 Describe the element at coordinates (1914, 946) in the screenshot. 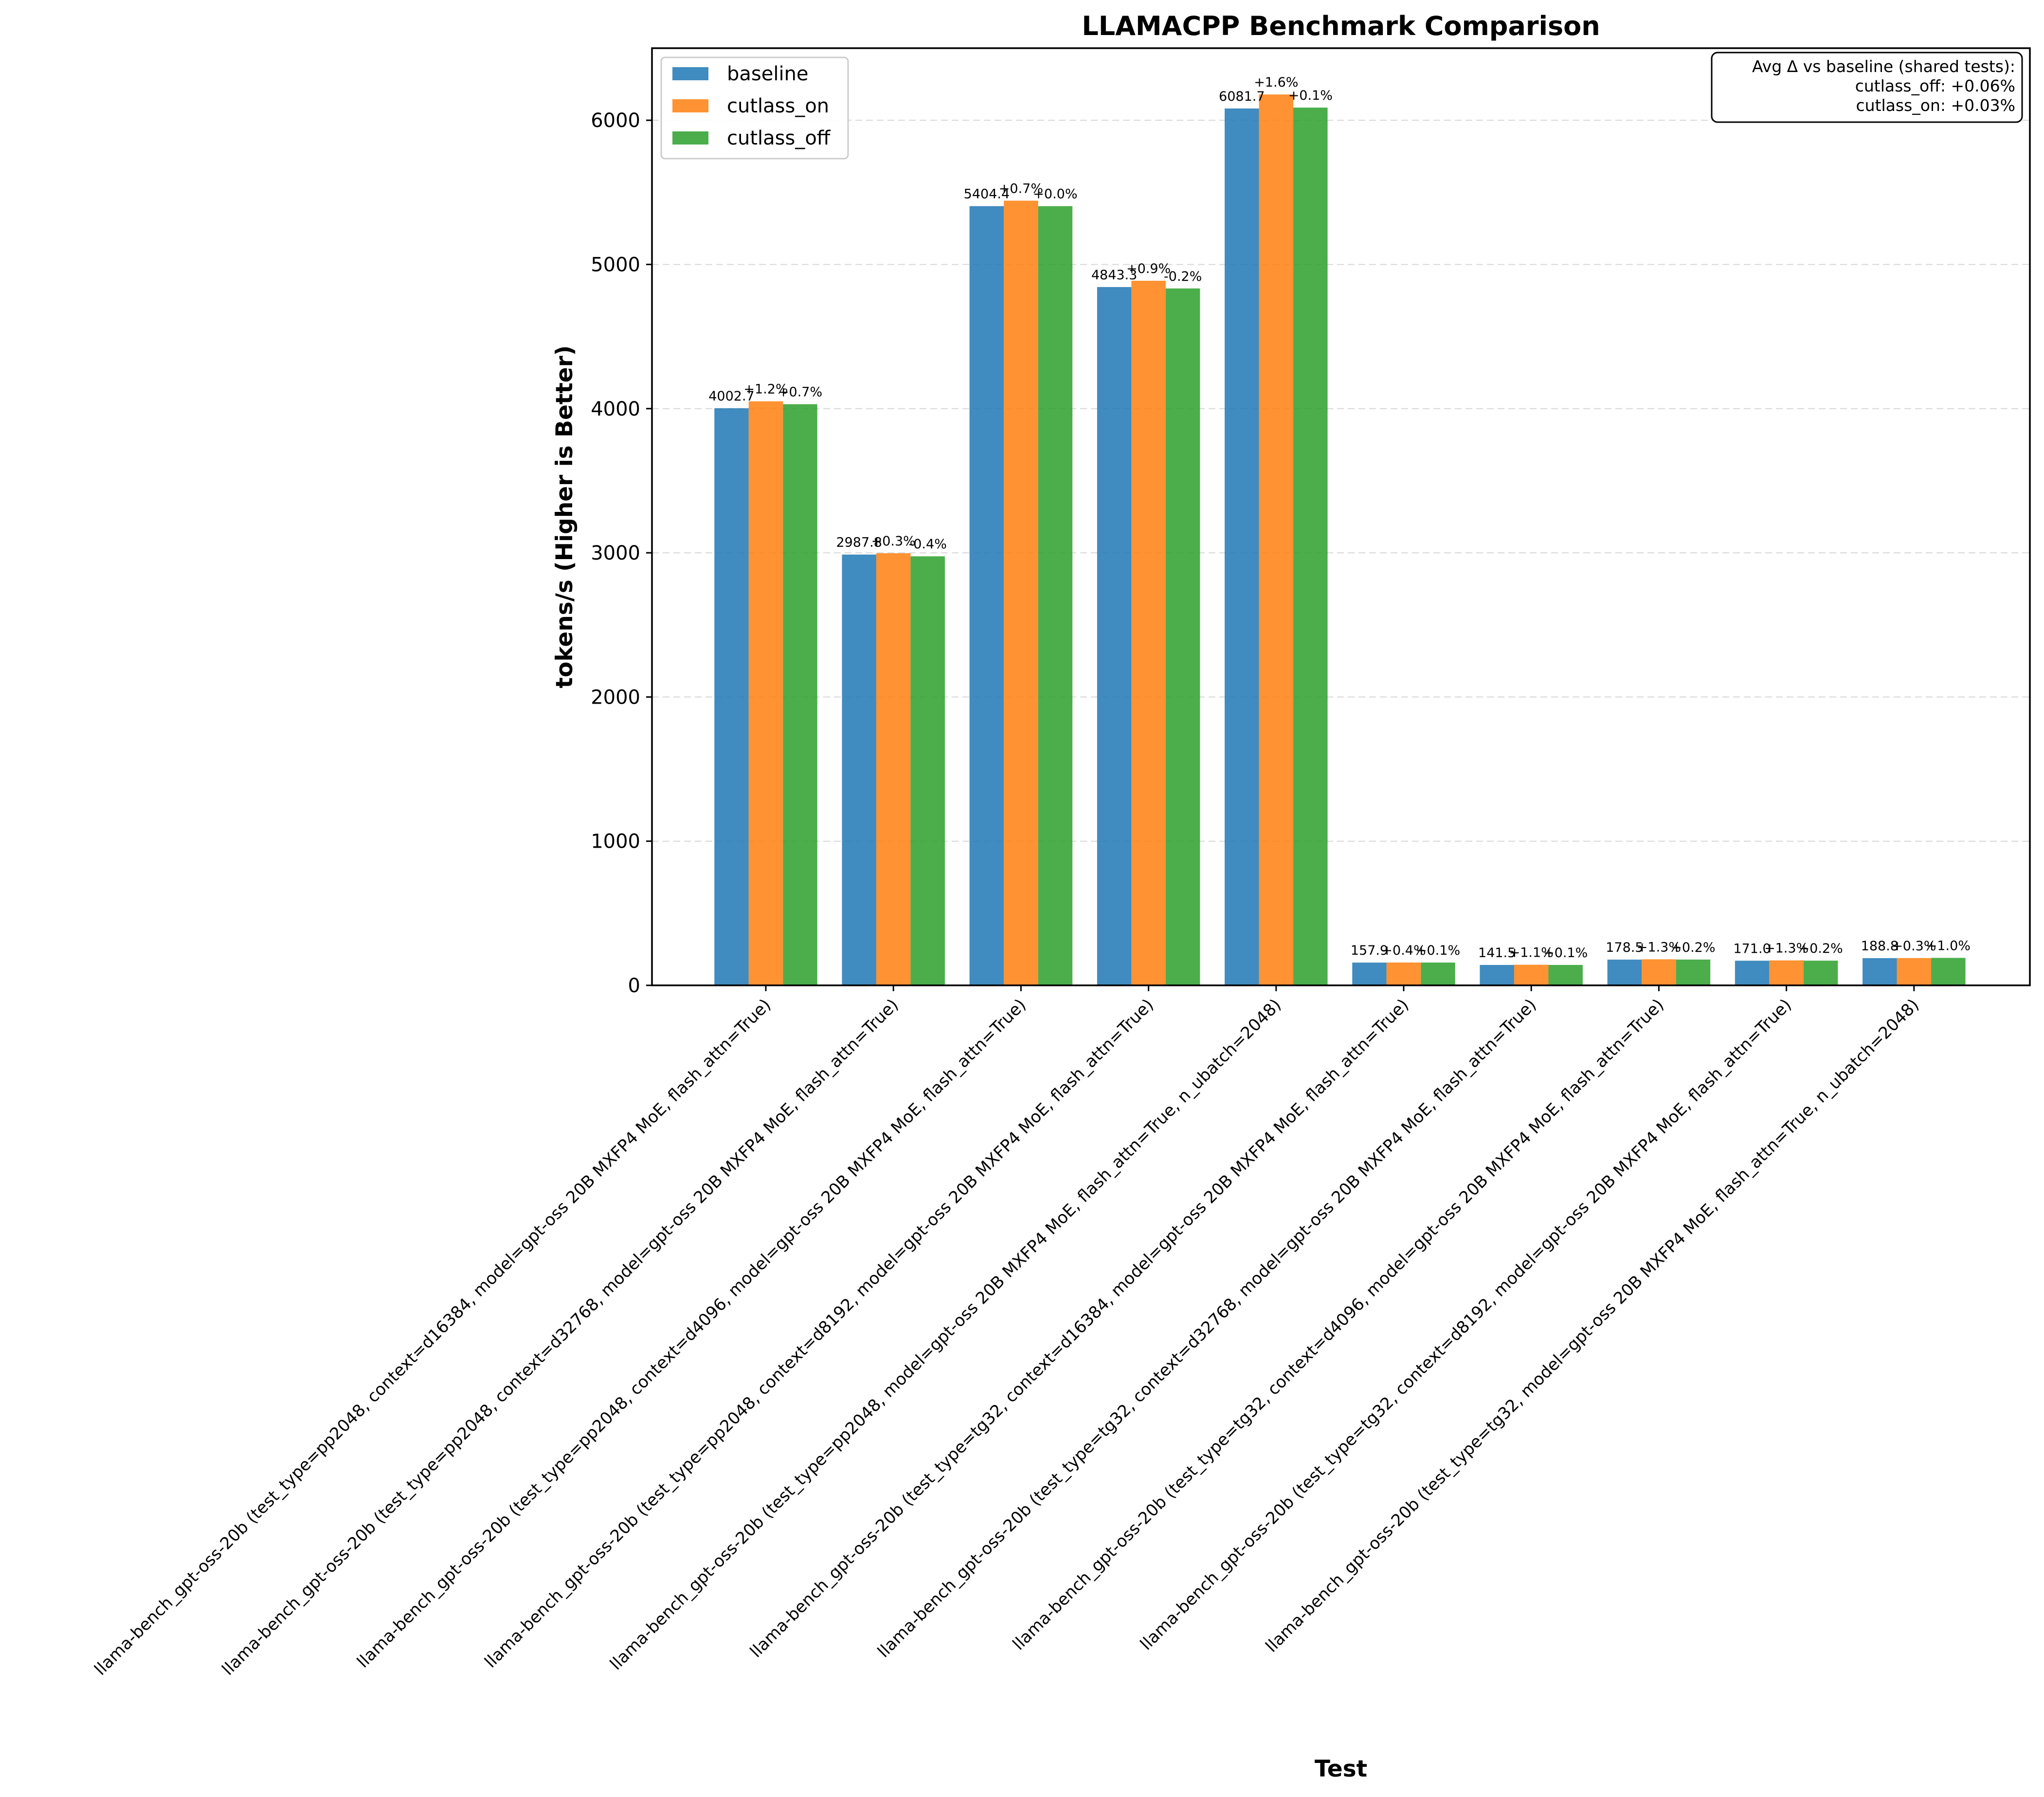

I see `bar-label-cutlass_on-9: +0.3%` at that location.